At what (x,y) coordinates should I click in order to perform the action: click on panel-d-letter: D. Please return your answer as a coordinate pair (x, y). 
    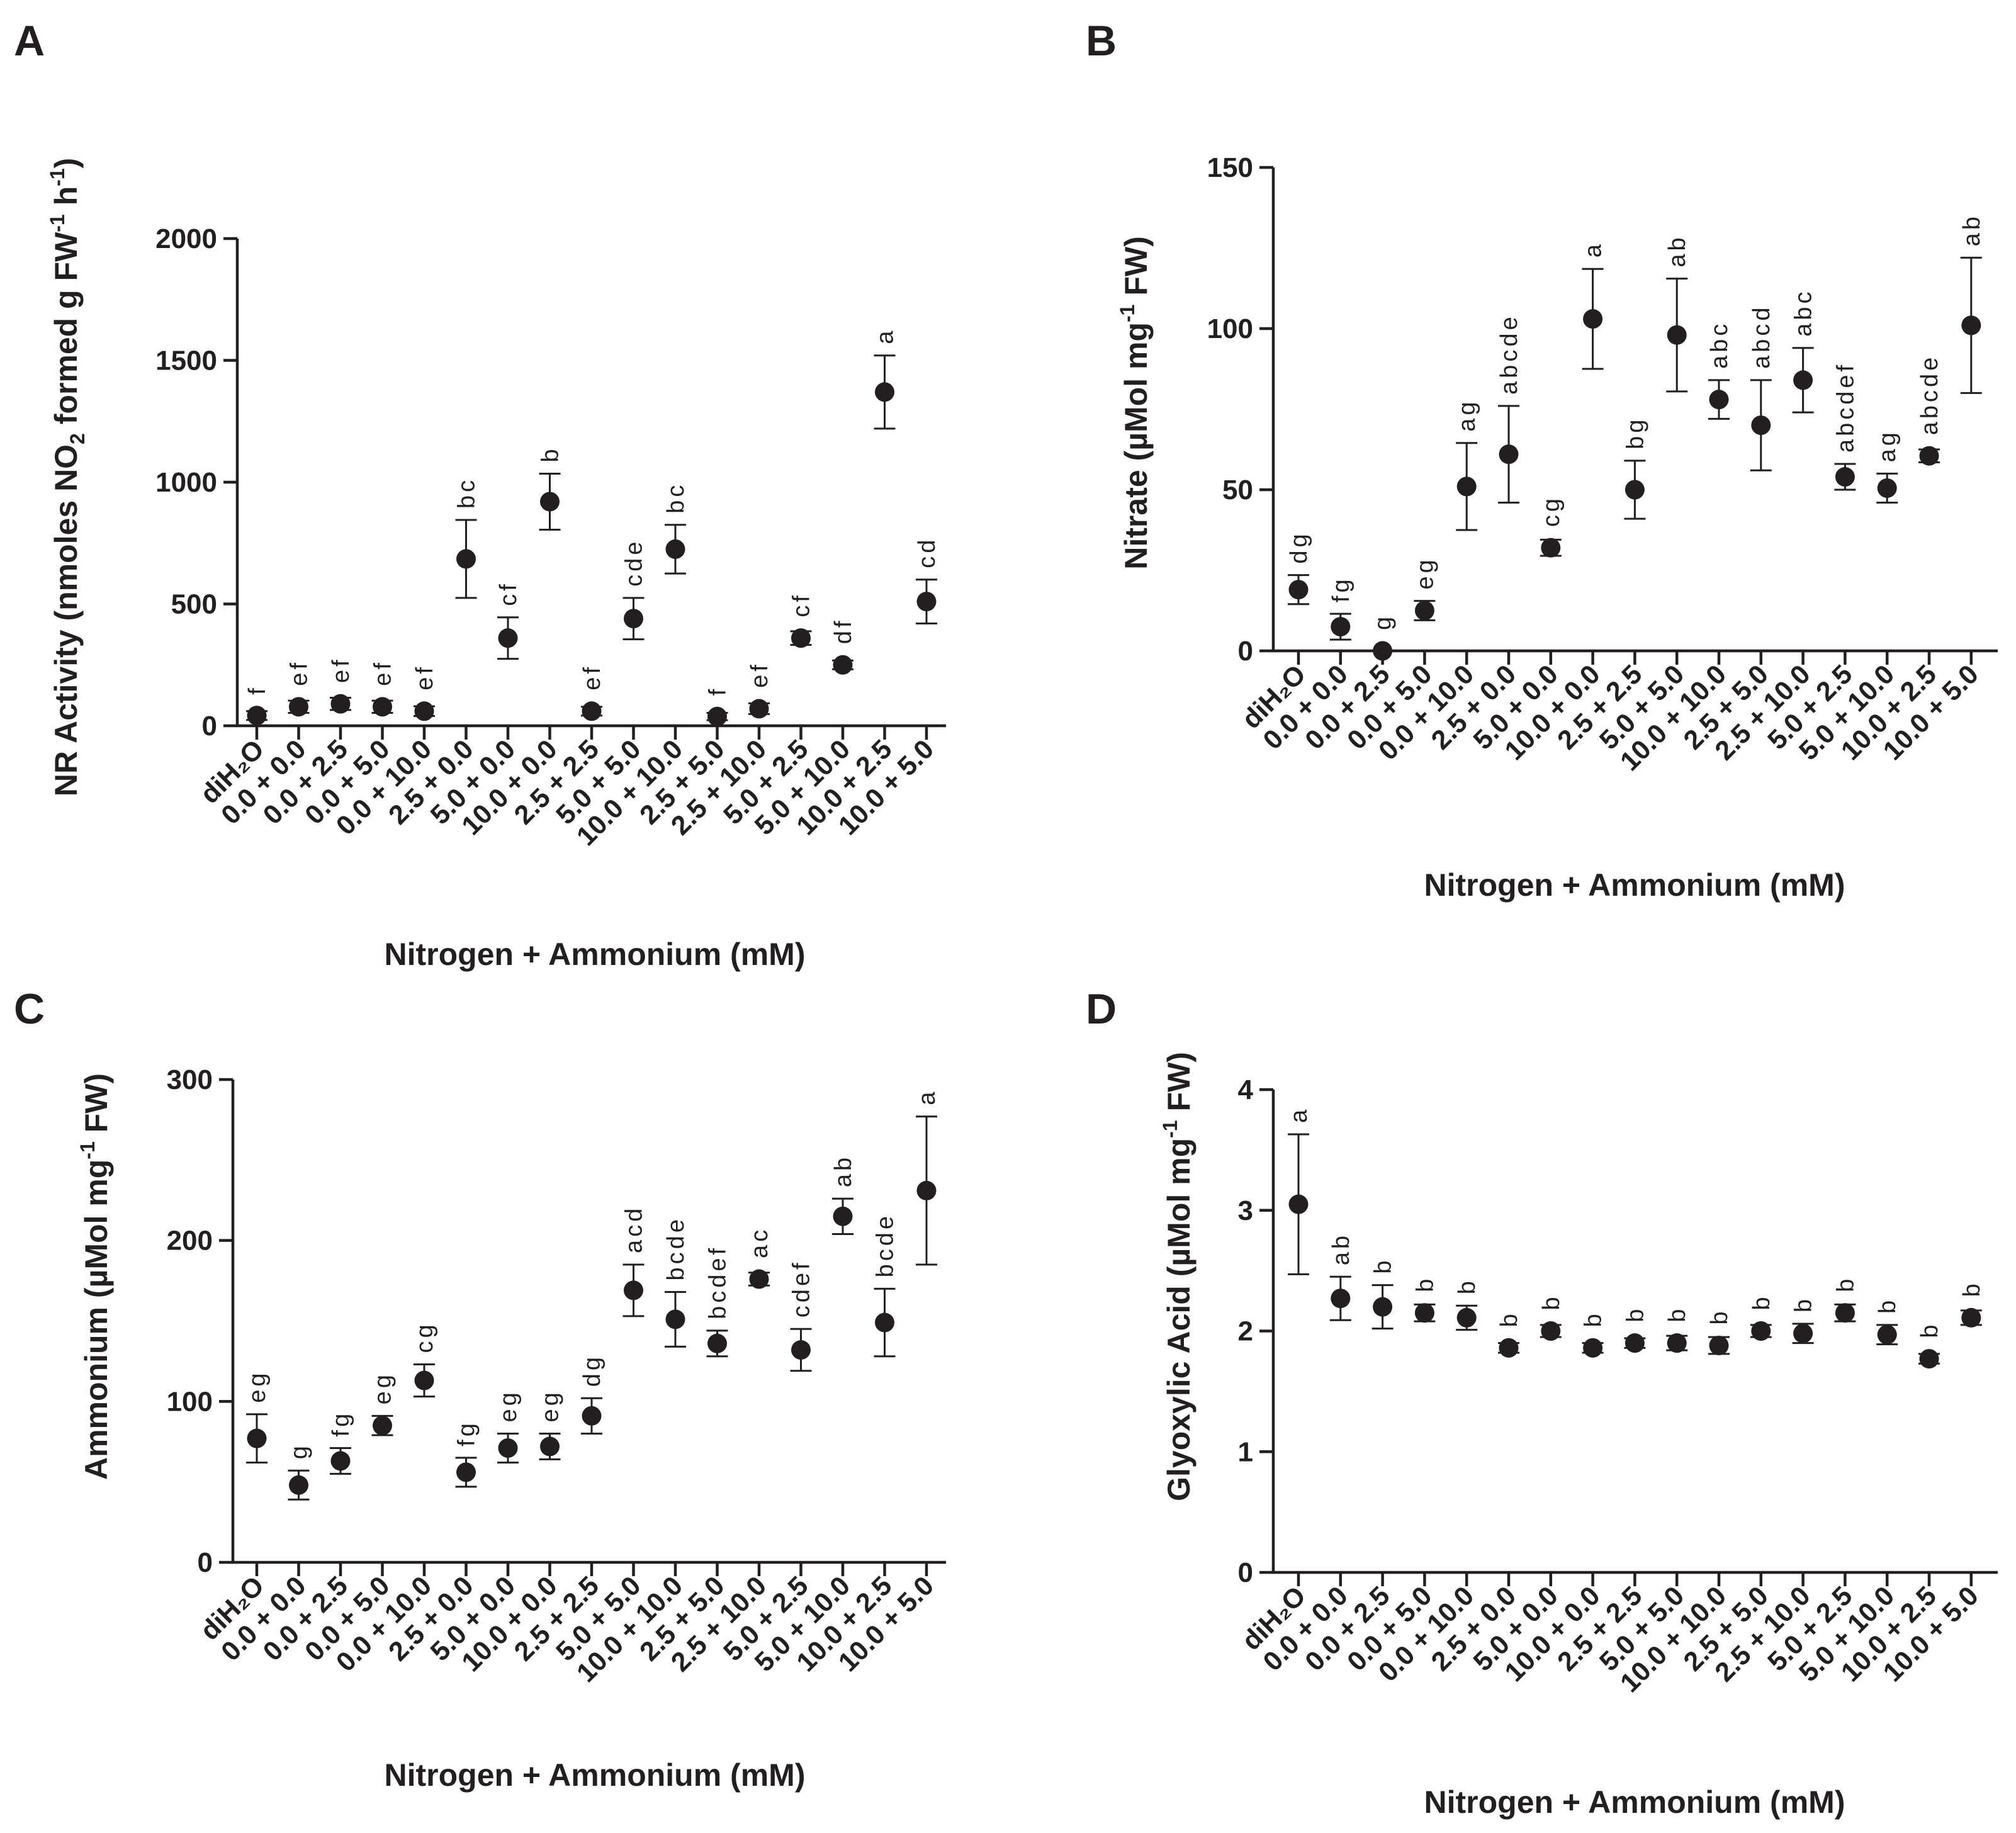
    Looking at the image, I should click on (1101, 1009).